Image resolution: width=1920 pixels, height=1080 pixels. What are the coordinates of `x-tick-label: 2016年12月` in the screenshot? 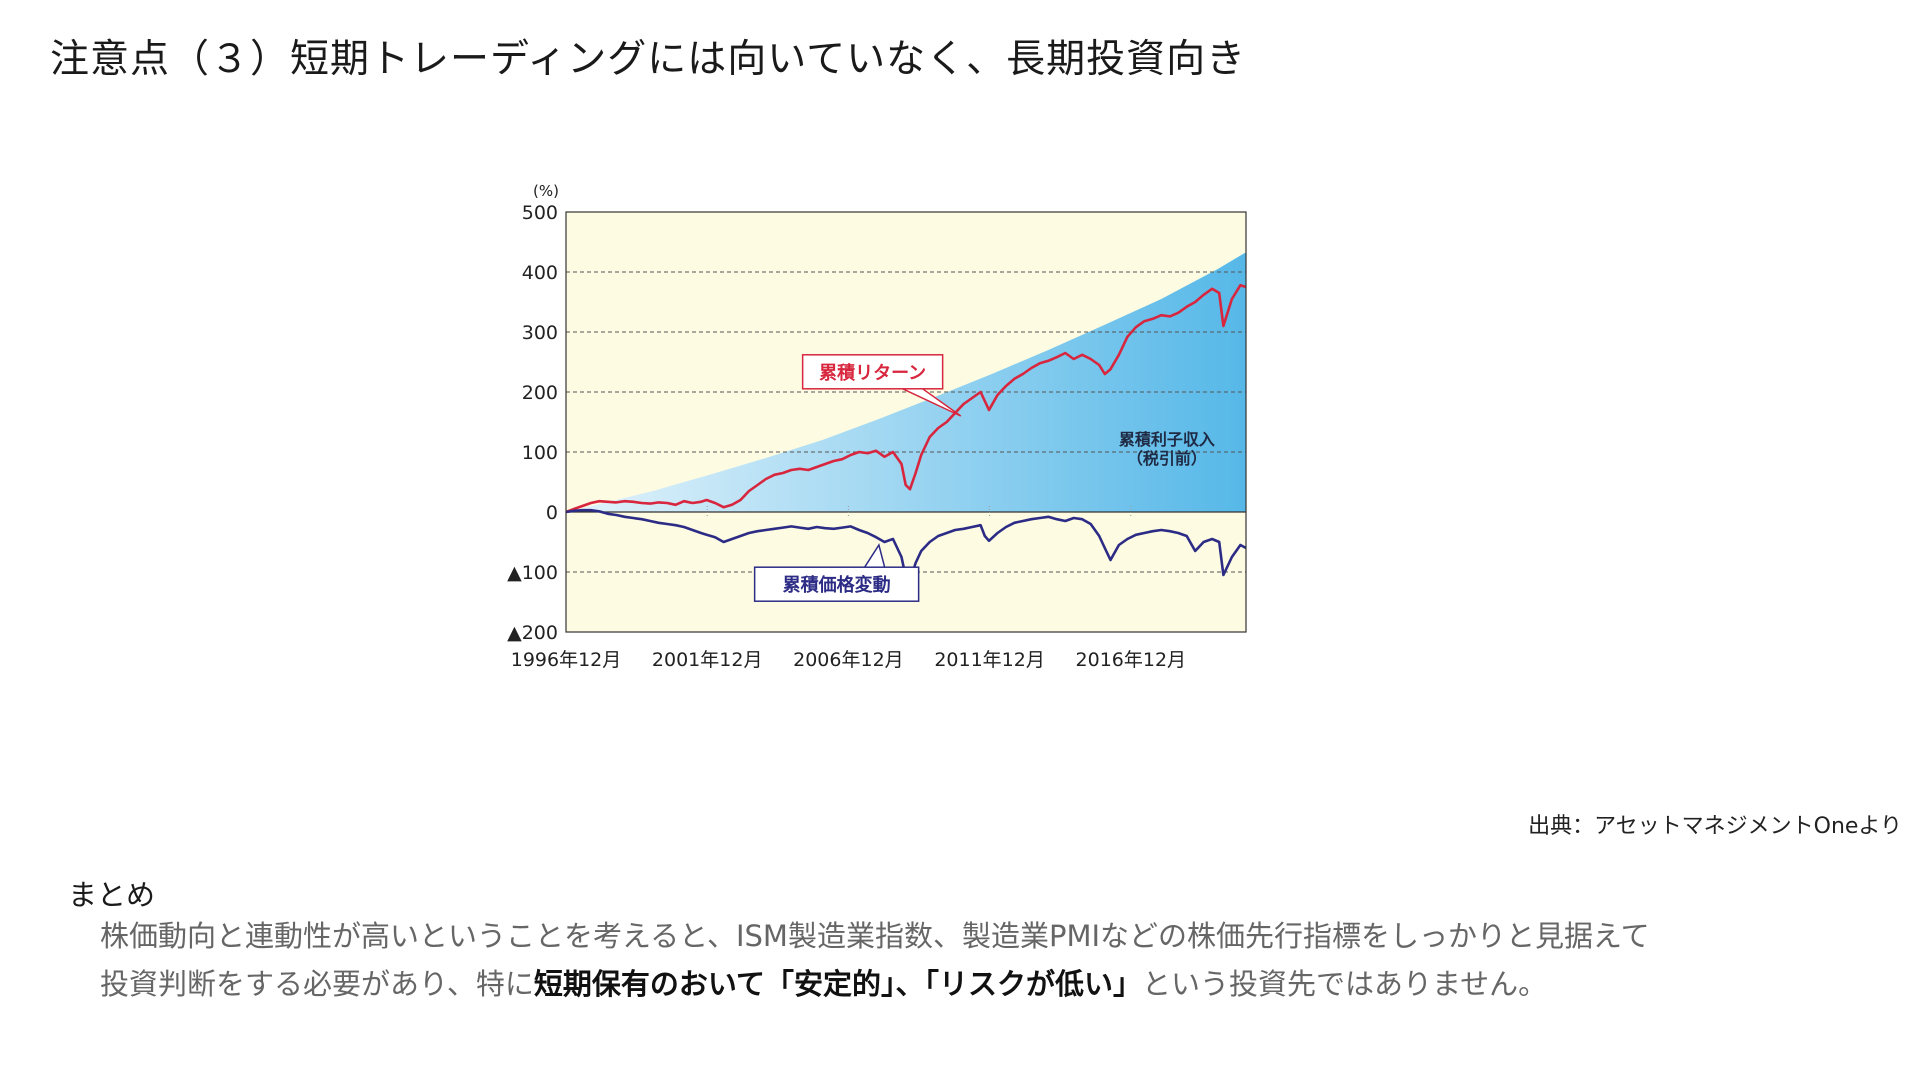 It's located at (1131, 660).